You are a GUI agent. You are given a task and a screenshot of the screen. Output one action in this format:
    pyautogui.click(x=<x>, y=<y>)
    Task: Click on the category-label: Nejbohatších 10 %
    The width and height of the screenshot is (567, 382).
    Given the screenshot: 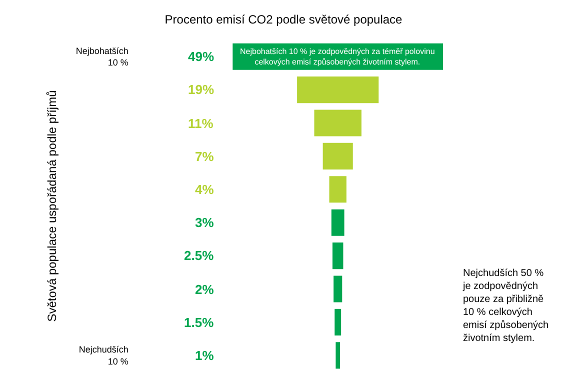 What is the action you would take?
    pyautogui.click(x=102, y=57)
    